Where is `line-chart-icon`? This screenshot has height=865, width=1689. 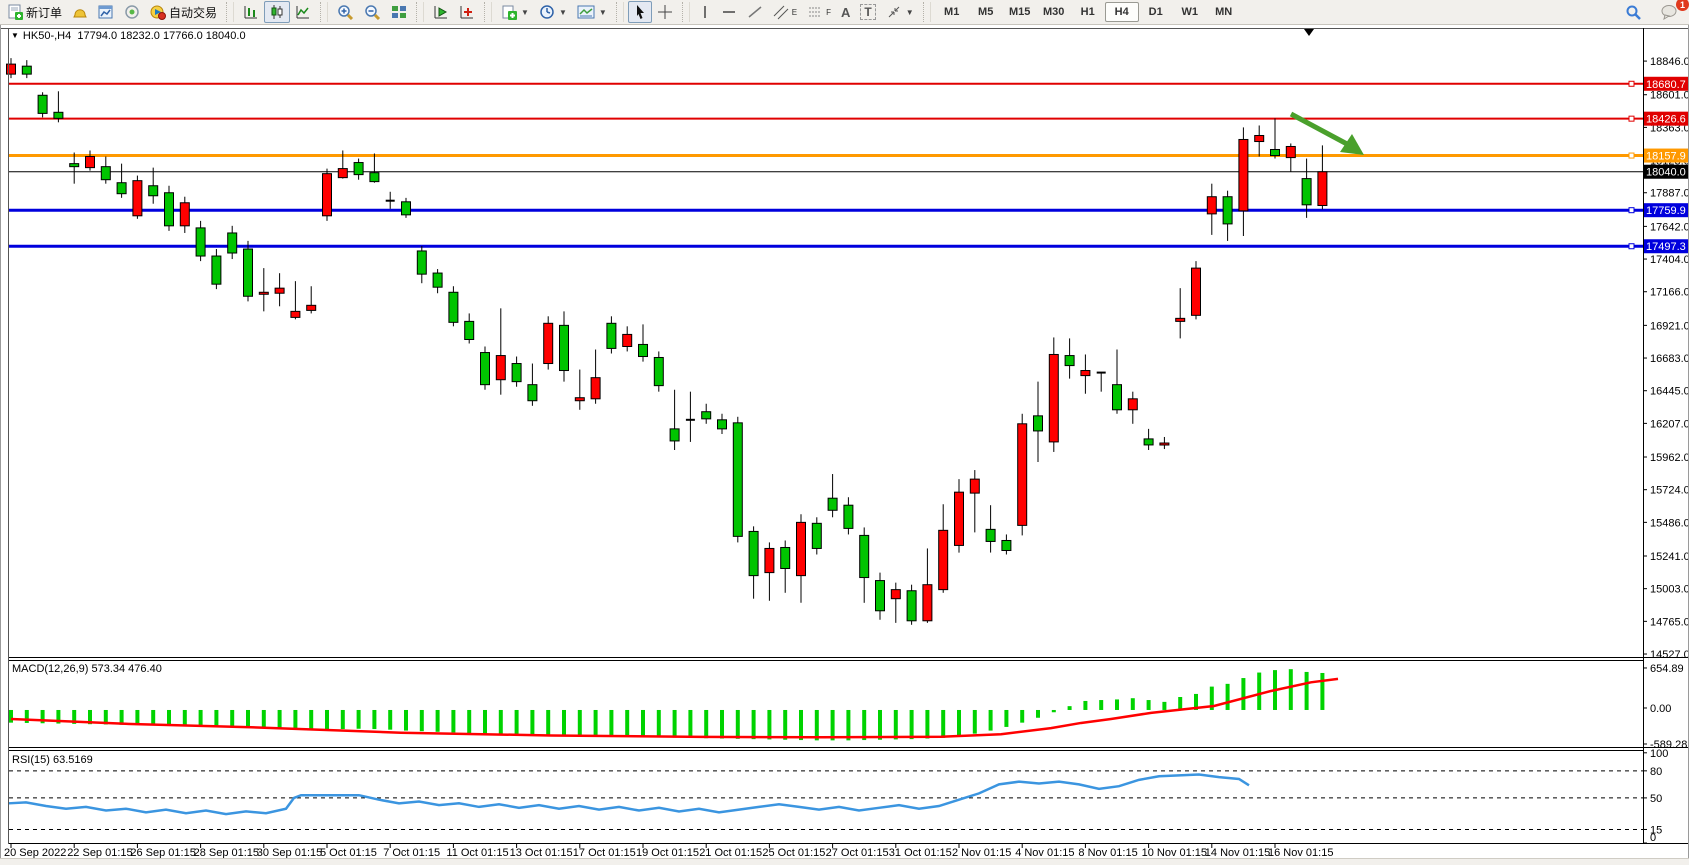 line-chart-icon is located at coordinates (303, 12).